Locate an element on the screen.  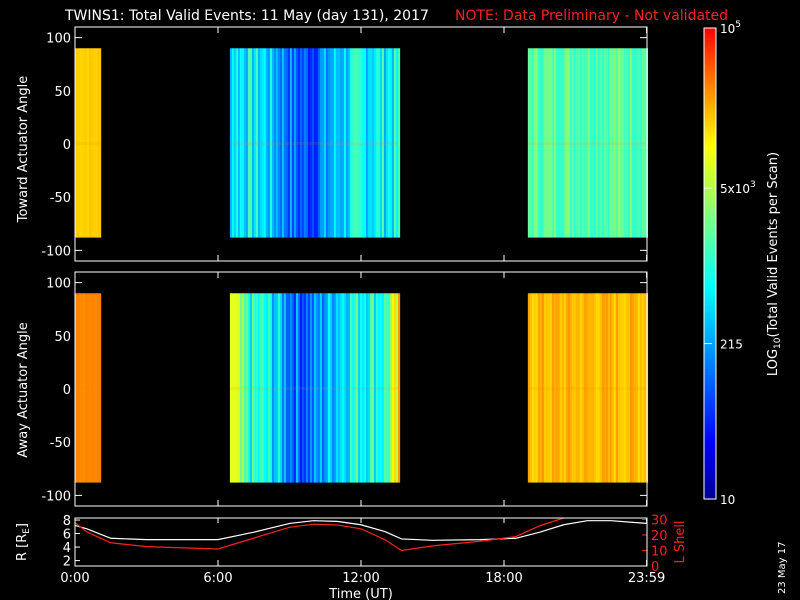
date-stamp: 23 May 17 is located at coordinates (782, 568).